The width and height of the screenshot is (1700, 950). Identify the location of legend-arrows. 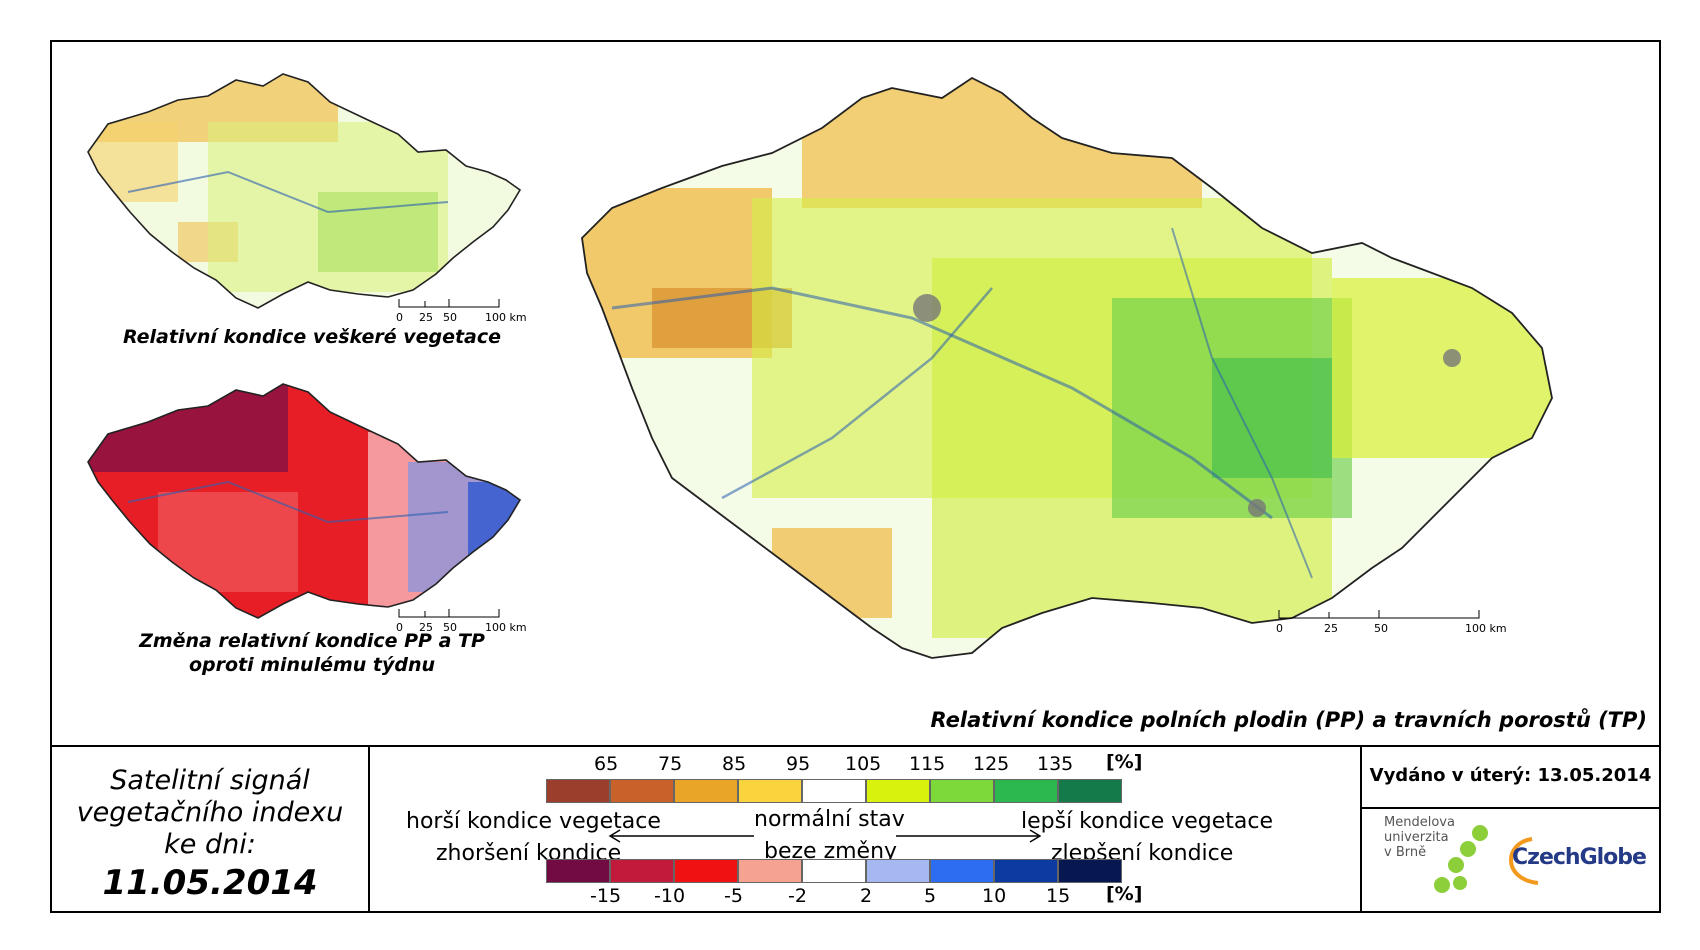
(825, 836).